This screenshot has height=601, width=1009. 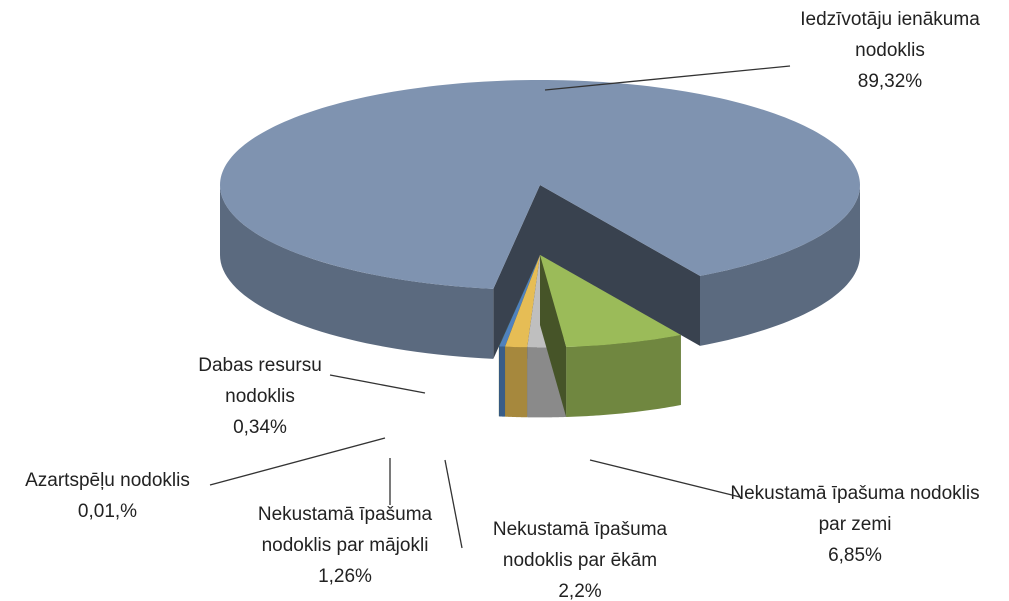 I want to click on value-label: 6,85%, so click(x=855, y=555).